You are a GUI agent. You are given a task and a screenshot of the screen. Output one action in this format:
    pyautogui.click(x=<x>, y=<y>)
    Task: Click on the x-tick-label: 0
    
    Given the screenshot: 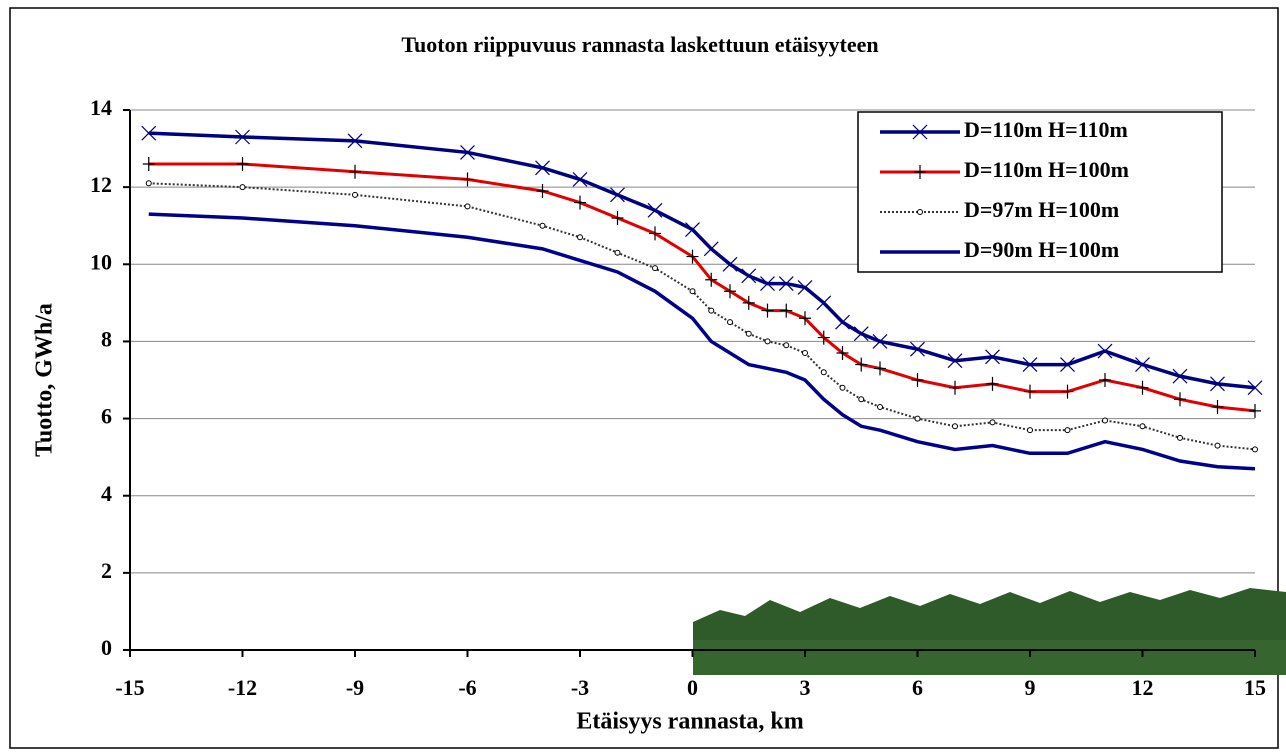 What is the action you would take?
    pyautogui.click(x=692, y=687)
    